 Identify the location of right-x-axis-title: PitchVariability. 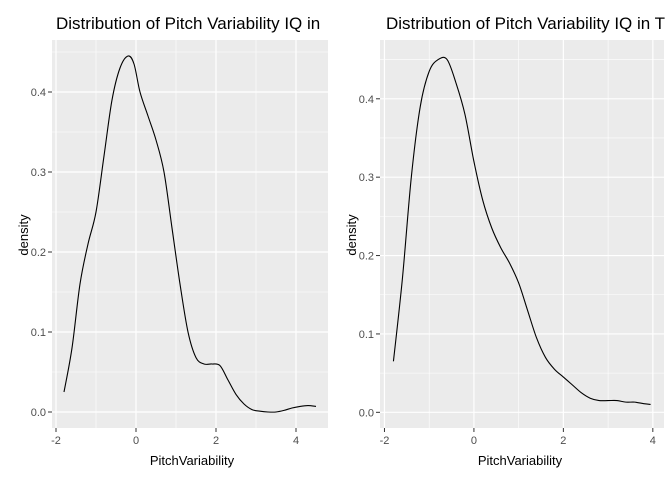
(520, 460).